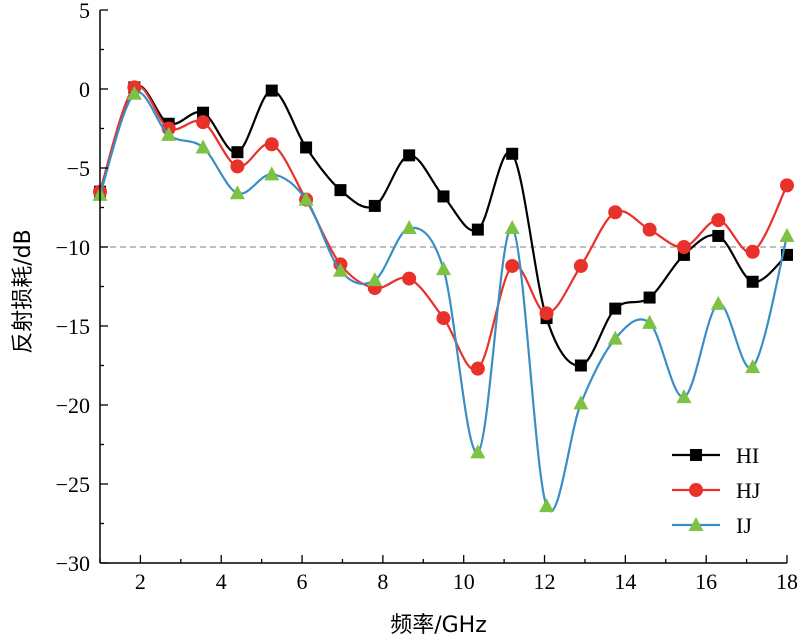 The width and height of the screenshot is (800, 638). Describe the element at coordinates (464, 581) in the screenshot. I see `x-tick-label: 10` at that location.